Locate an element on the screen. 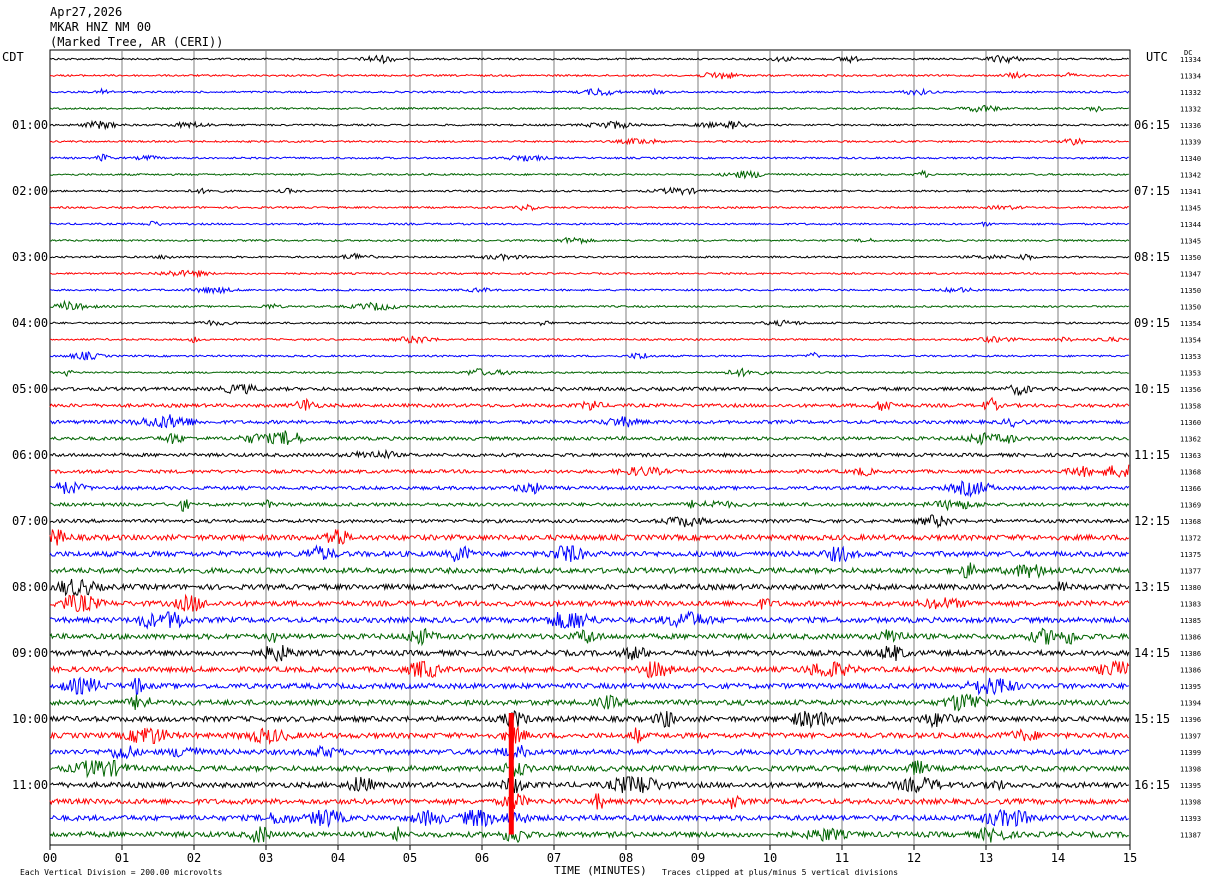 The height and width of the screenshot is (886, 1210). dc-offset-label: 11366 is located at coordinates (1190, 489).